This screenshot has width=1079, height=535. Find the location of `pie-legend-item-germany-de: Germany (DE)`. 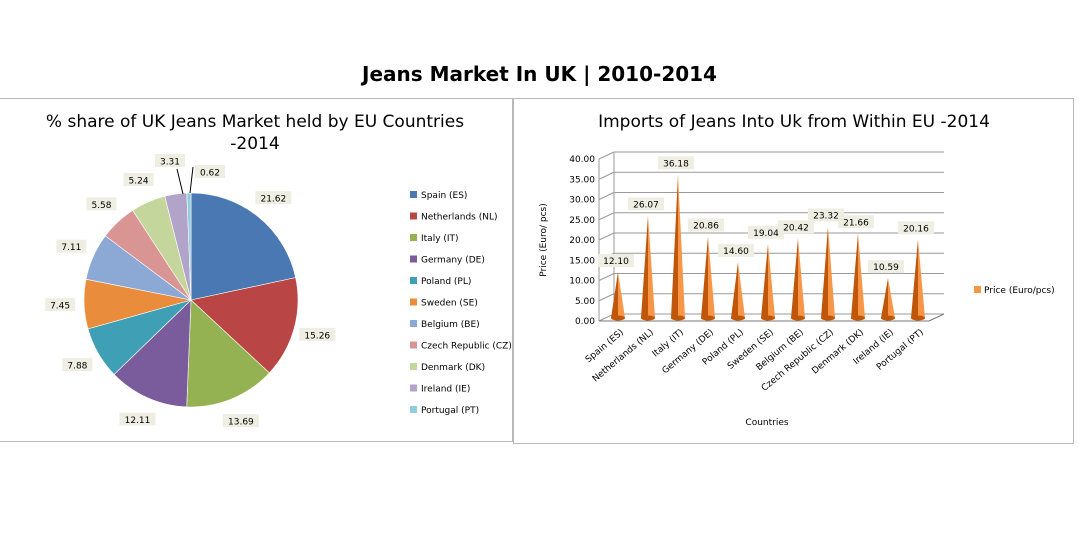

pie-legend-item-germany-de: Germany (DE) is located at coordinates (447, 260).